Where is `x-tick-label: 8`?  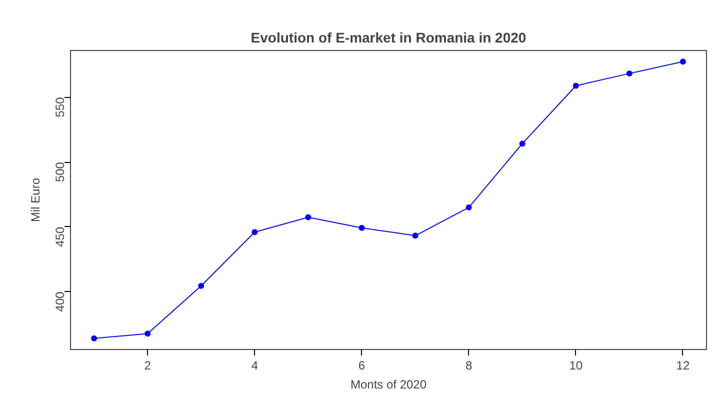 x-tick-label: 8 is located at coordinates (468, 365).